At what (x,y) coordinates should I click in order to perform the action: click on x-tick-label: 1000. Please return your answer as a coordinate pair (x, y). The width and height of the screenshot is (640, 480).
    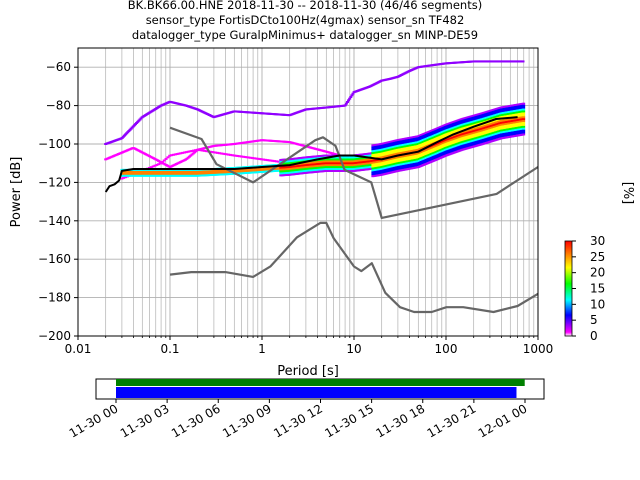
    Looking at the image, I should click on (538, 349).